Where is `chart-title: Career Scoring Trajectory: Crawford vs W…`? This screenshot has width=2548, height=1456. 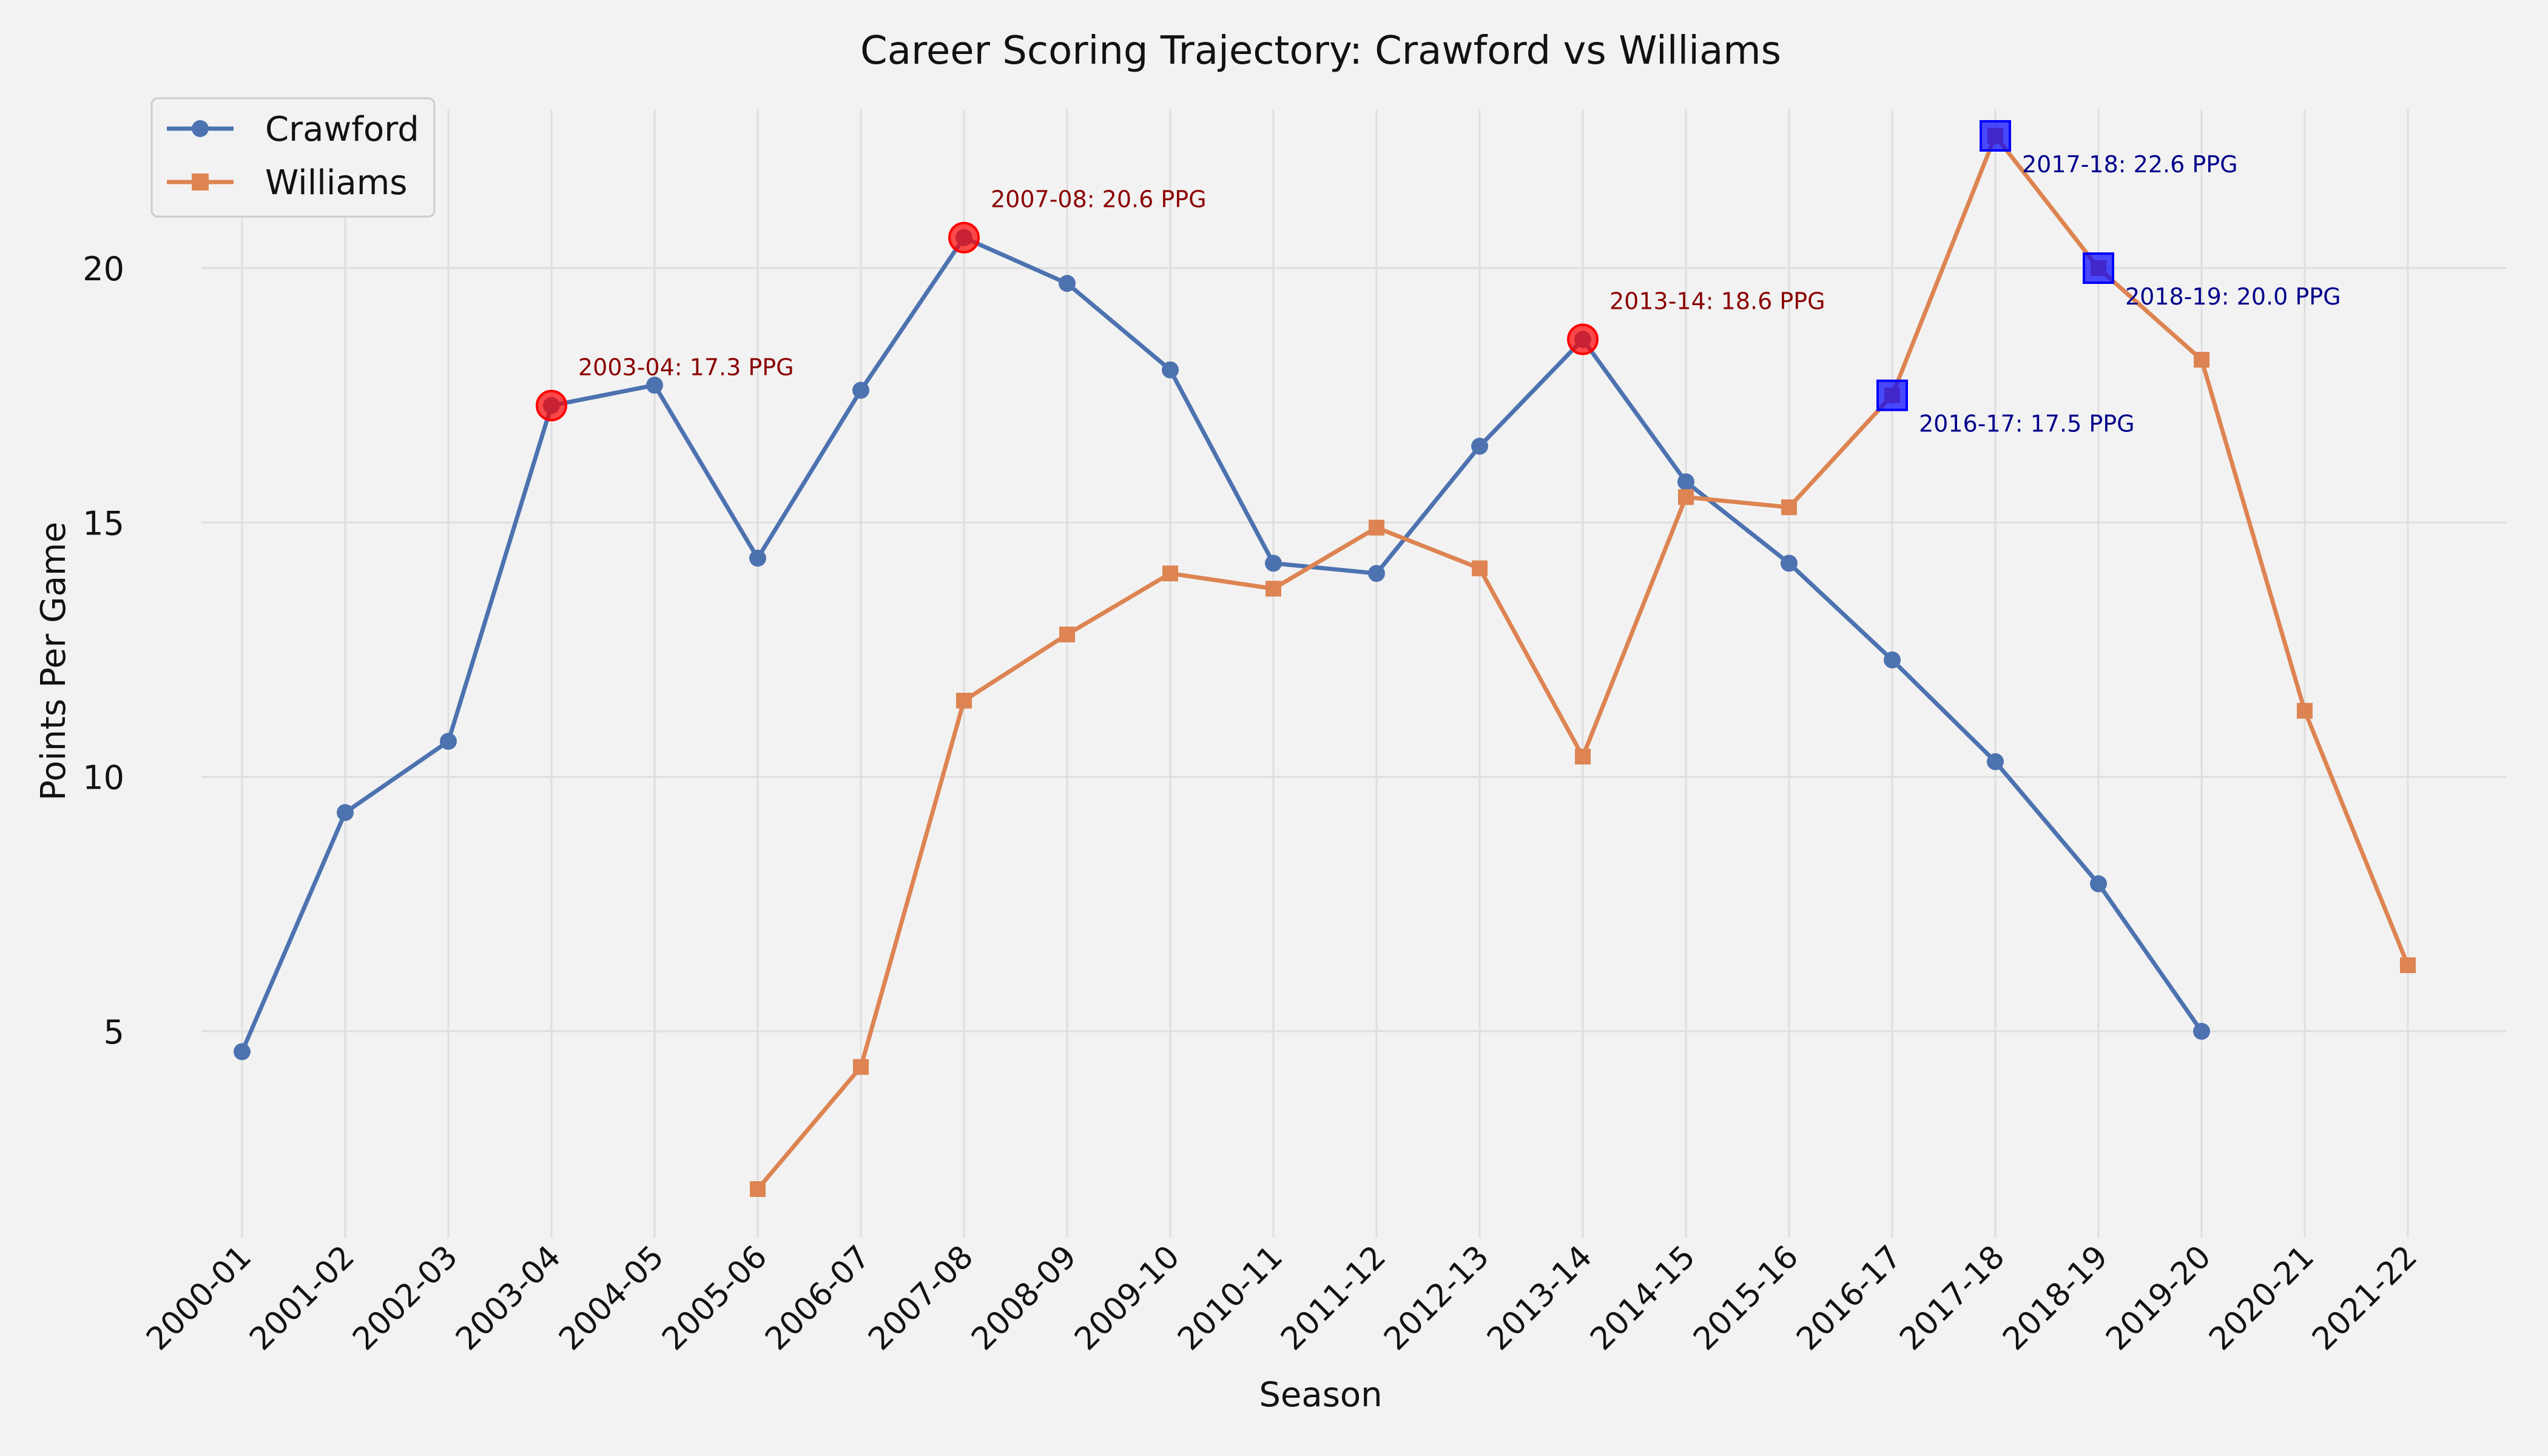 chart-title: Career Scoring Trajectory: Crawford vs W… is located at coordinates (1321, 51).